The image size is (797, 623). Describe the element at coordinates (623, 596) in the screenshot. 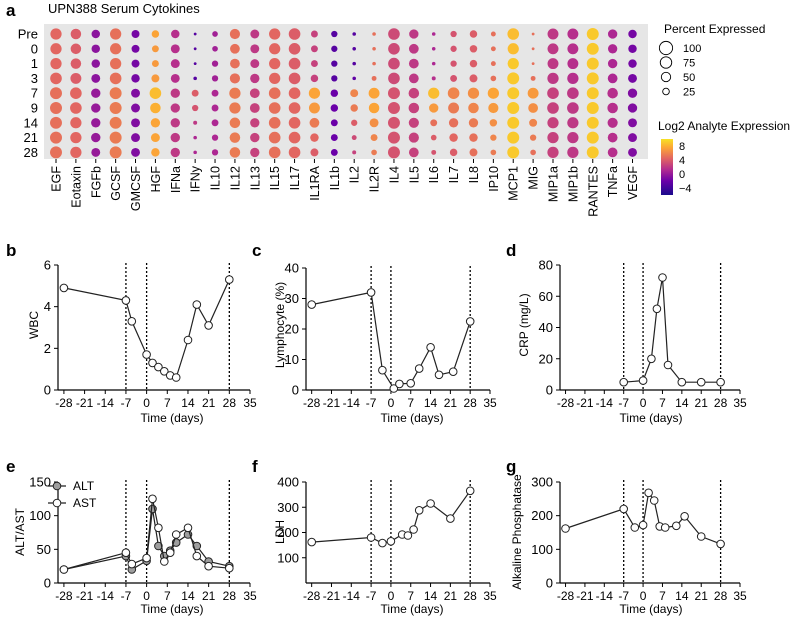

I see `panel-g-xtick-label--7: -7` at that location.